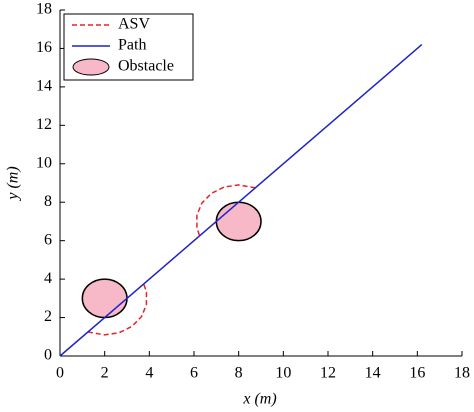  Describe the element at coordinates (48, 355) in the screenshot. I see `y-tick-label: 0` at that location.